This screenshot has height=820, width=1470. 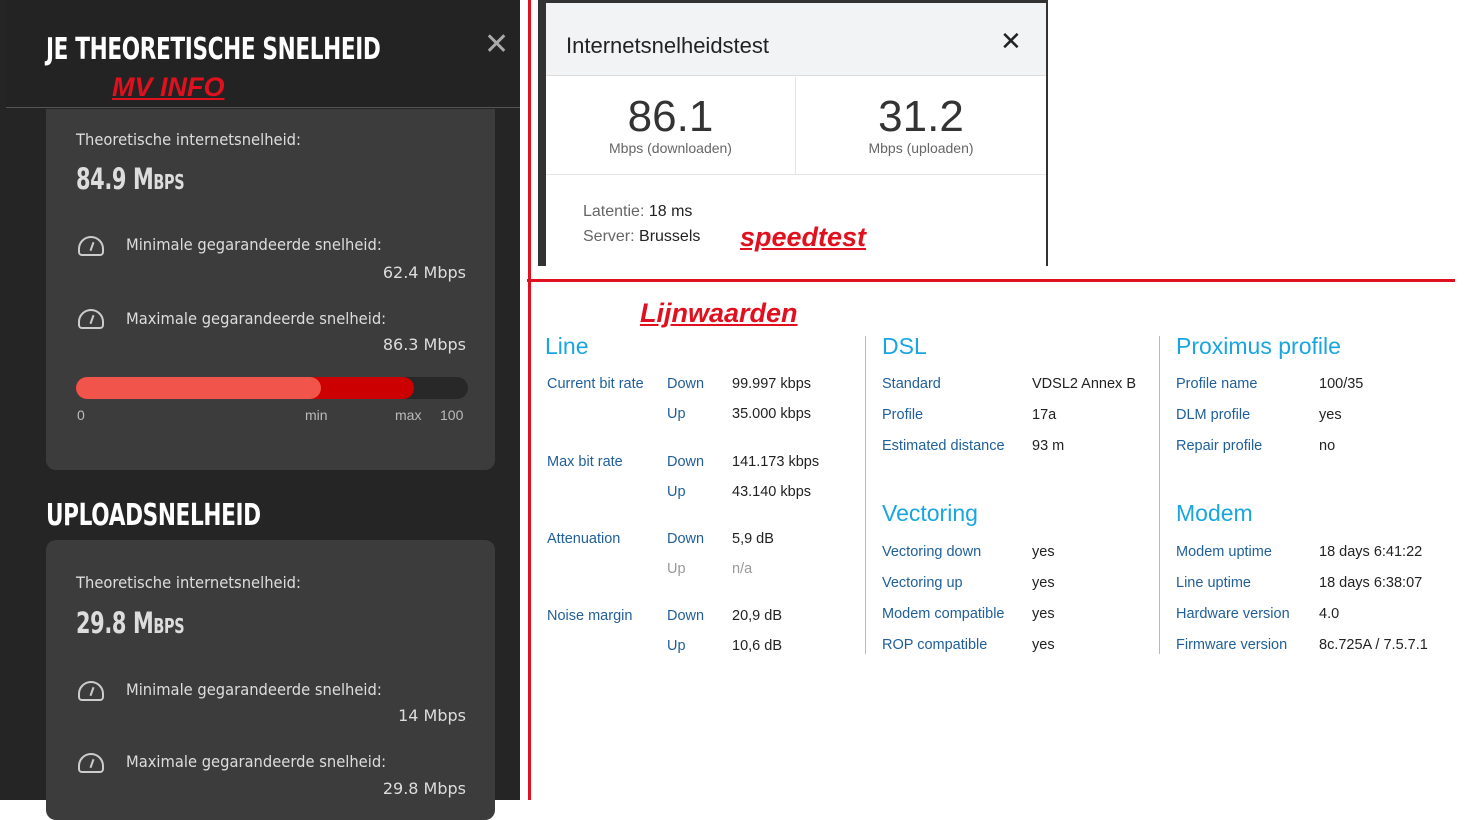 What do you see at coordinates (1330, 415) in the screenshot?
I see `proximus-row-value: yes` at bounding box center [1330, 415].